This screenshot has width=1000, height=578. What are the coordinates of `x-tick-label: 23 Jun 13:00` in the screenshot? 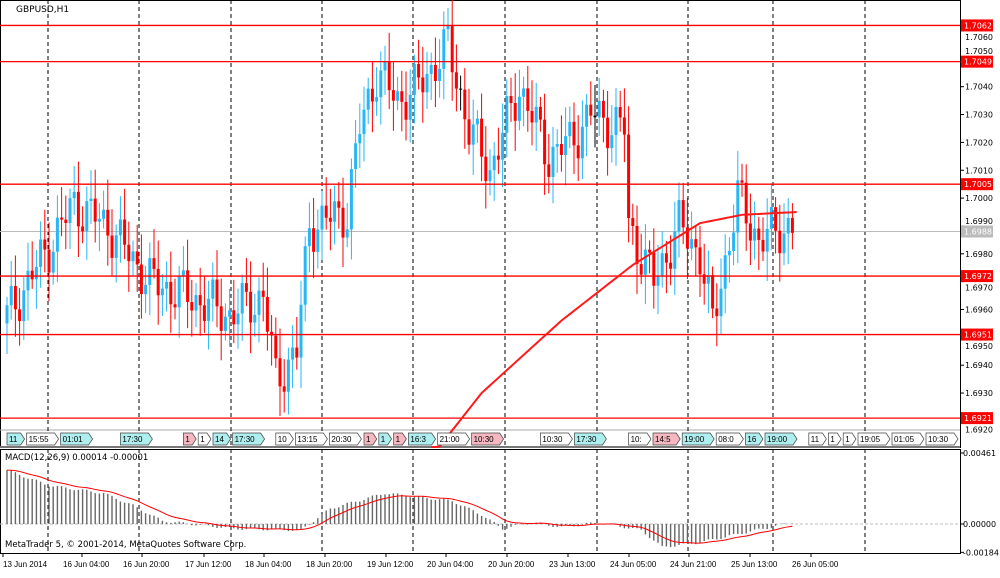 It's located at (572, 564).